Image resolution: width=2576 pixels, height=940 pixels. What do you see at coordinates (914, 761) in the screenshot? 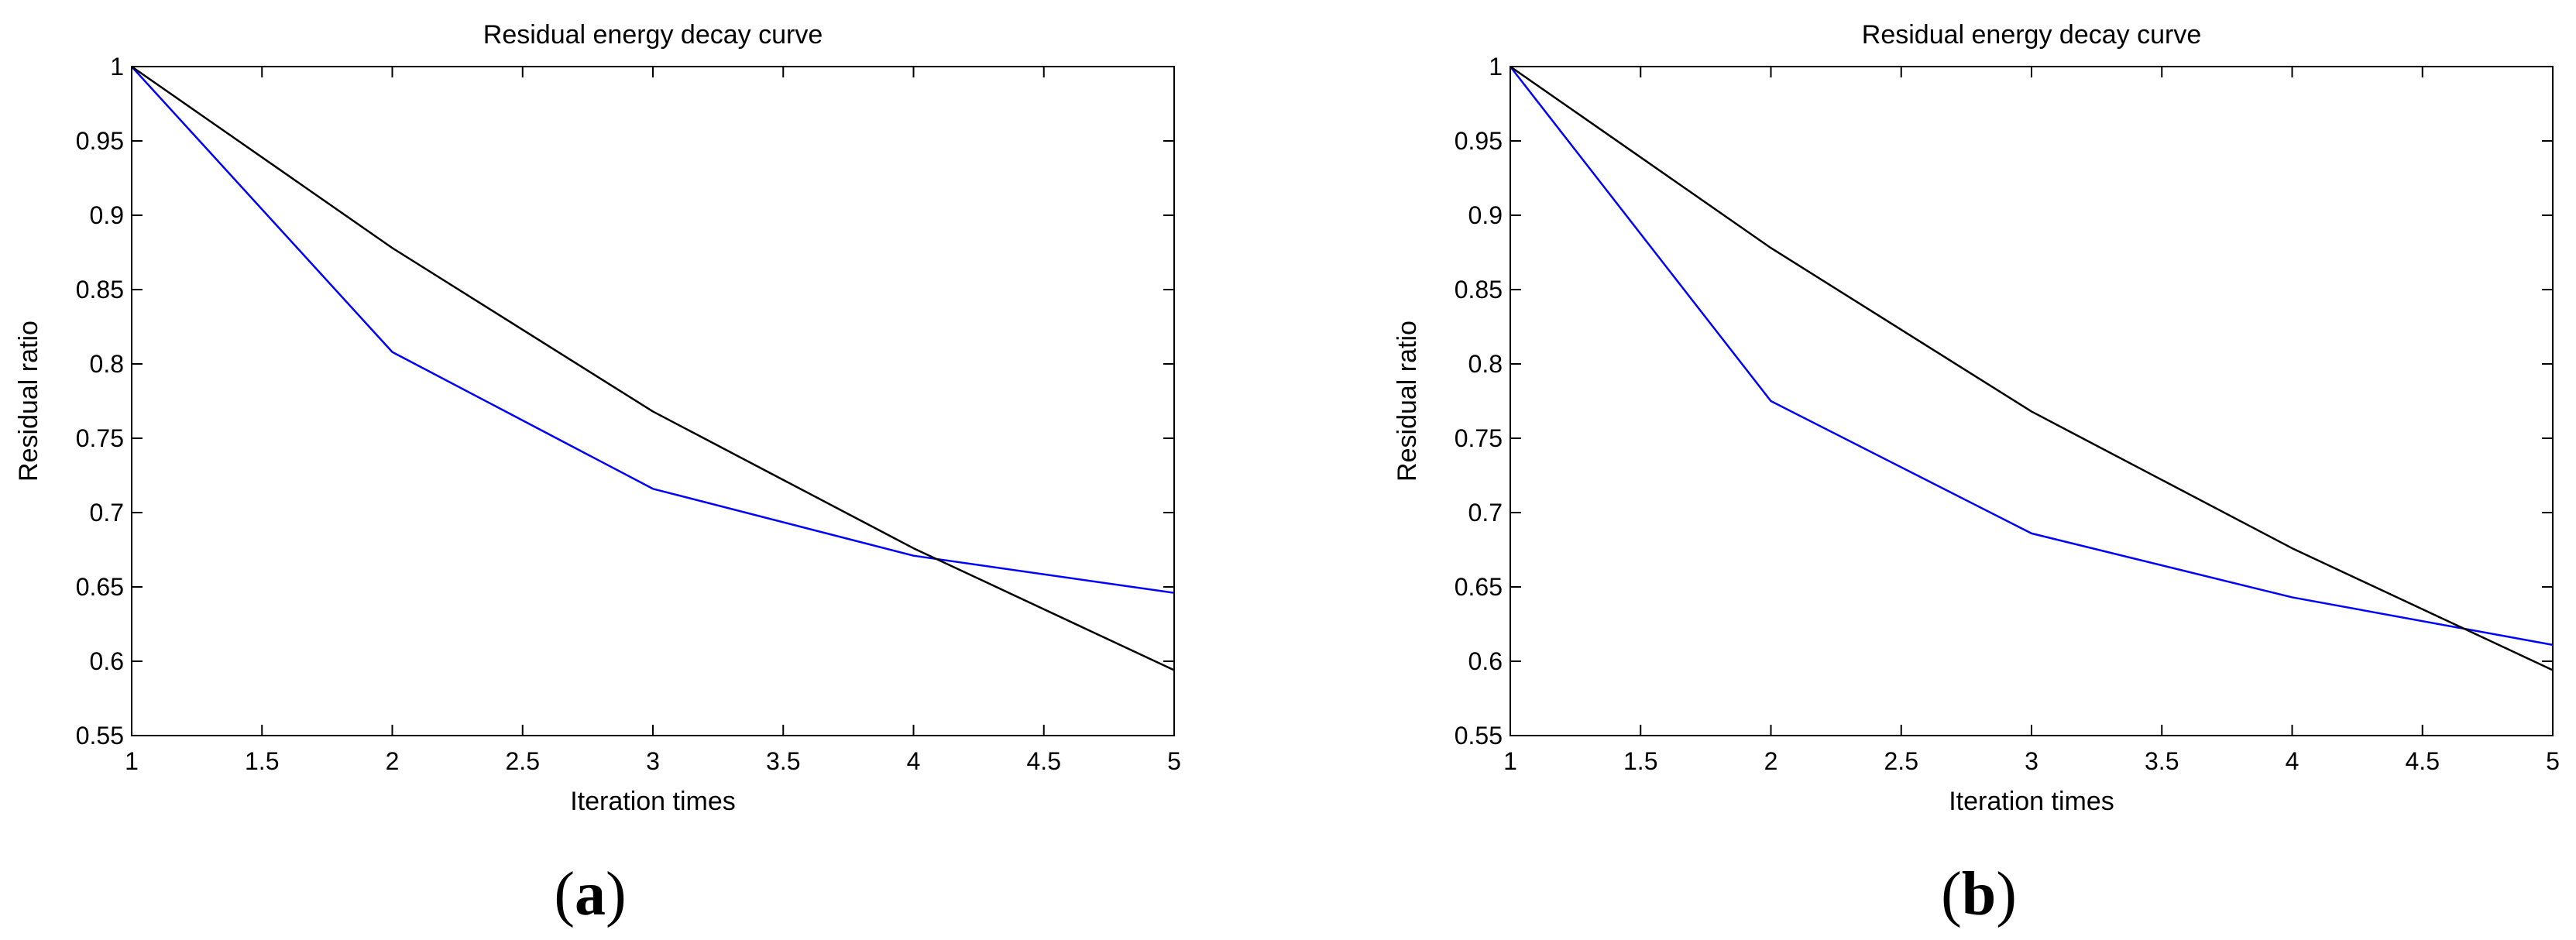
I see `chart-a-x-tick-label: 4` at bounding box center [914, 761].